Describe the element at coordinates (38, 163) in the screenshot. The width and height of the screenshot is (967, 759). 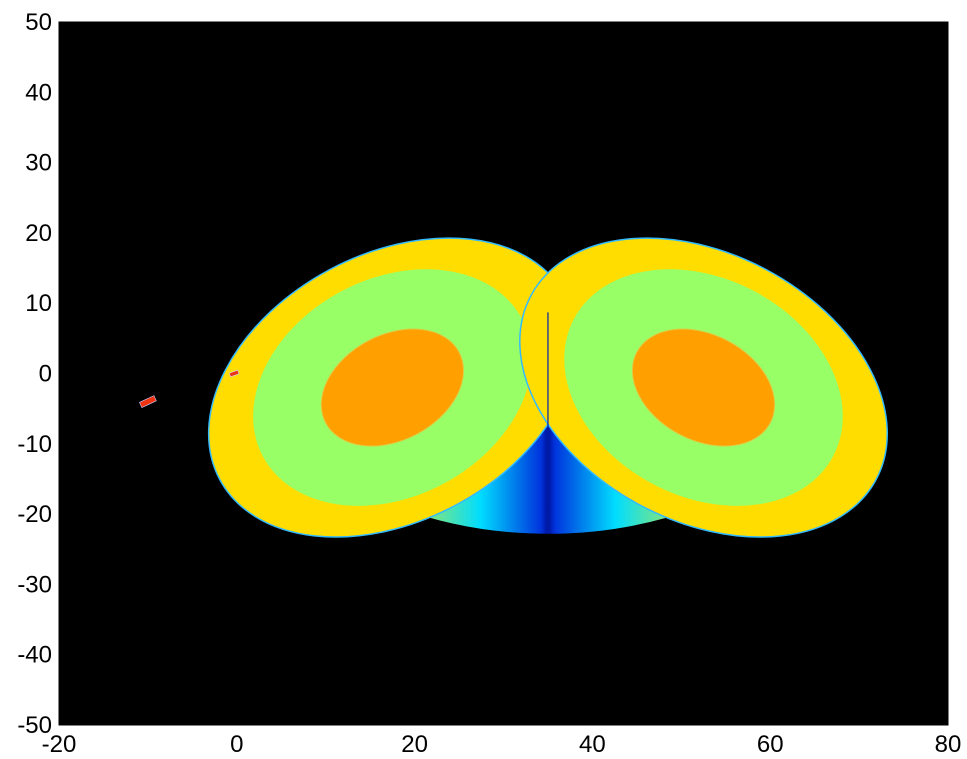
I see `y-tick-label: 30` at that location.